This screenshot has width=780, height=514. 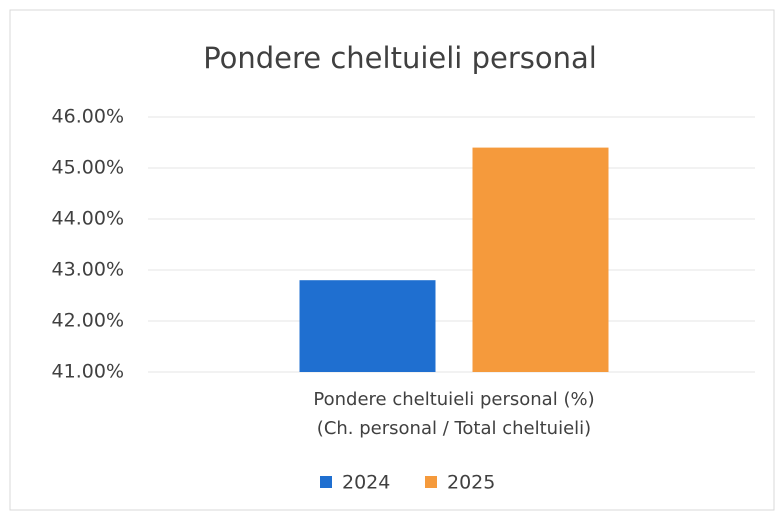 What do you see at coordinates (366, 483) in the screenshot?
I see `legend-label: 2024` at bounding box center [366, 483].